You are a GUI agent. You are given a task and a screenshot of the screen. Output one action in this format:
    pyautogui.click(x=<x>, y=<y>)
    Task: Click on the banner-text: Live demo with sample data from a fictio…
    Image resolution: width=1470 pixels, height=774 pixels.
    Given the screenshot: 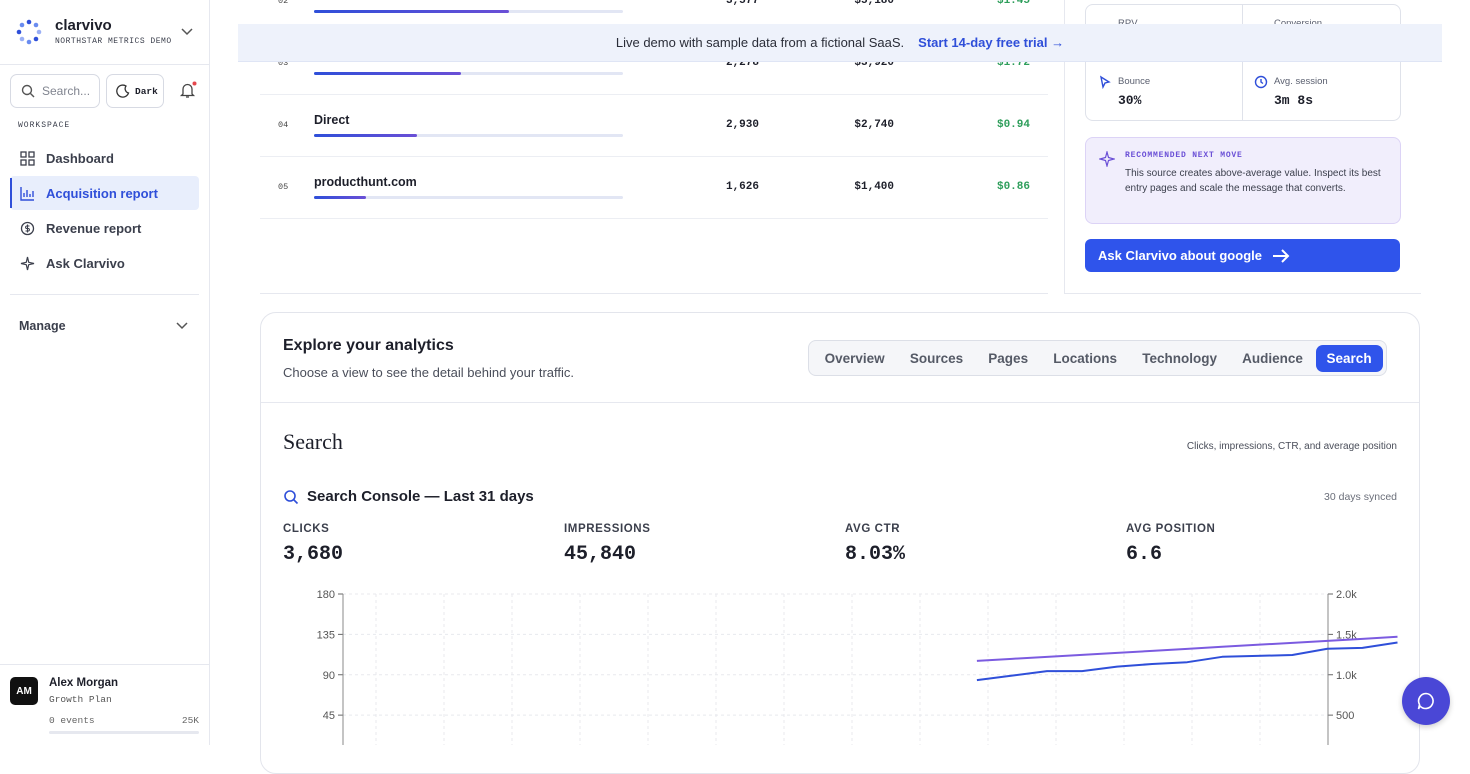 What is the action you would take?
    pyautogui.click(x=760, y=42)
    